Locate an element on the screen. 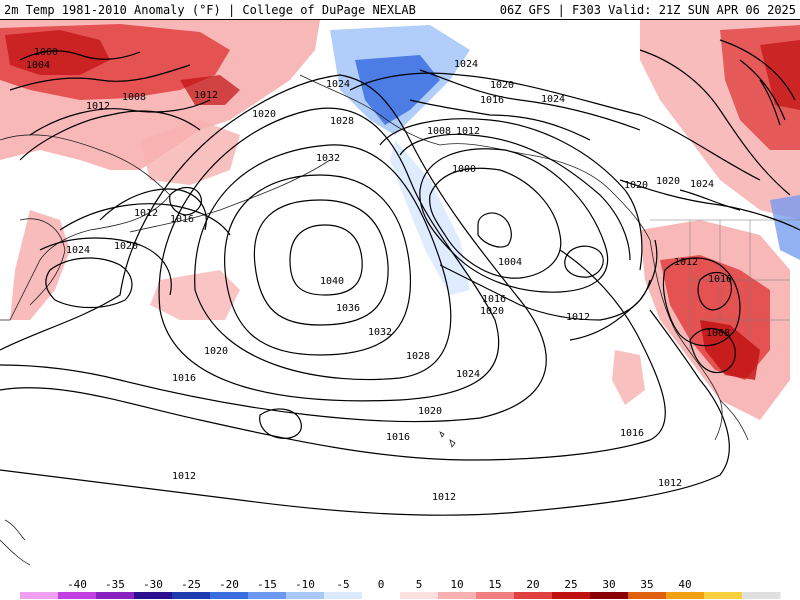  coast-baja is located at coordinates (734, 420).